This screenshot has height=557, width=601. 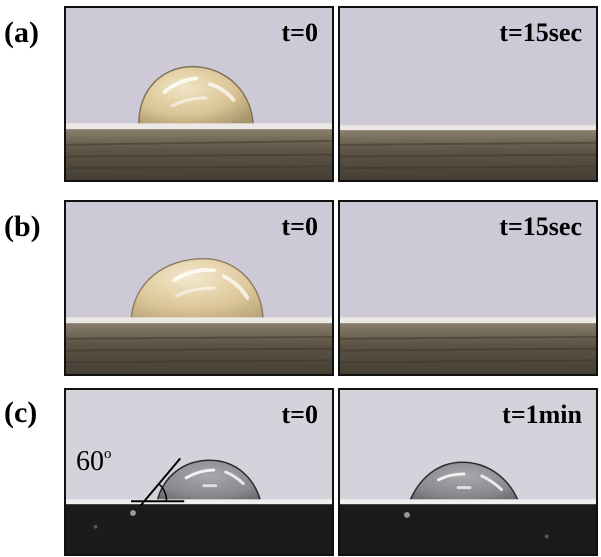 I want to click on photo-a-t15, so click(x=468, y=94).